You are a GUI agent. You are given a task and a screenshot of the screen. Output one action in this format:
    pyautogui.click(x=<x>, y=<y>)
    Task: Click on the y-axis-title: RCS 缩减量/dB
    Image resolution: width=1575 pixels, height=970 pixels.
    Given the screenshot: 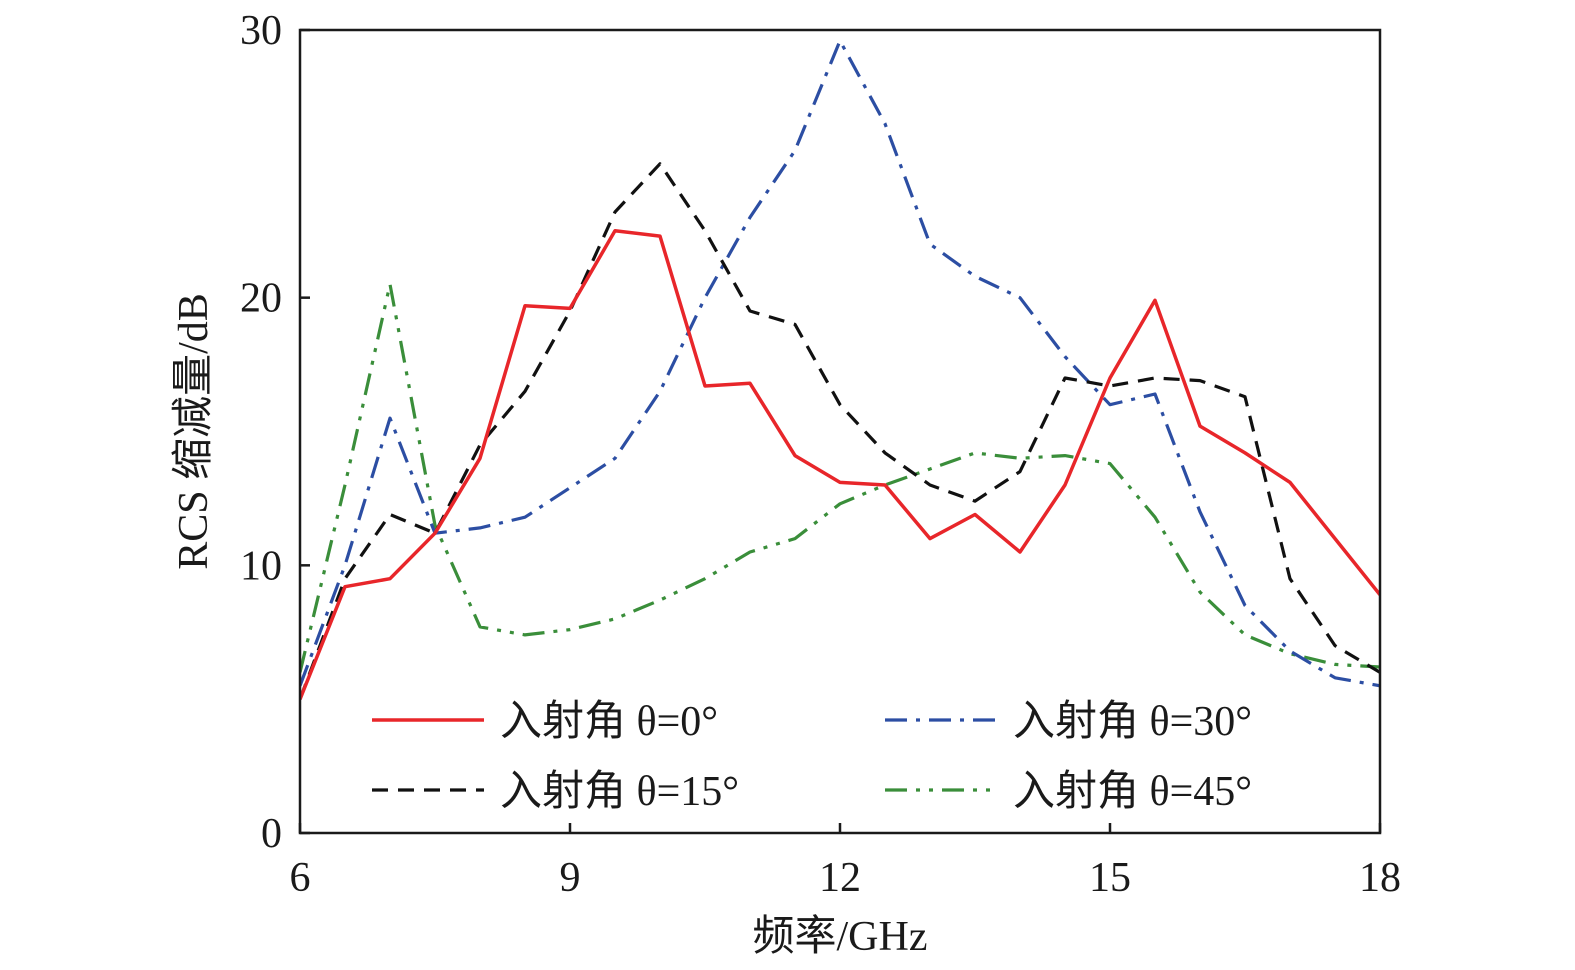 What is the action you would take?
    pyautogui.click(x=194, y=431)
    